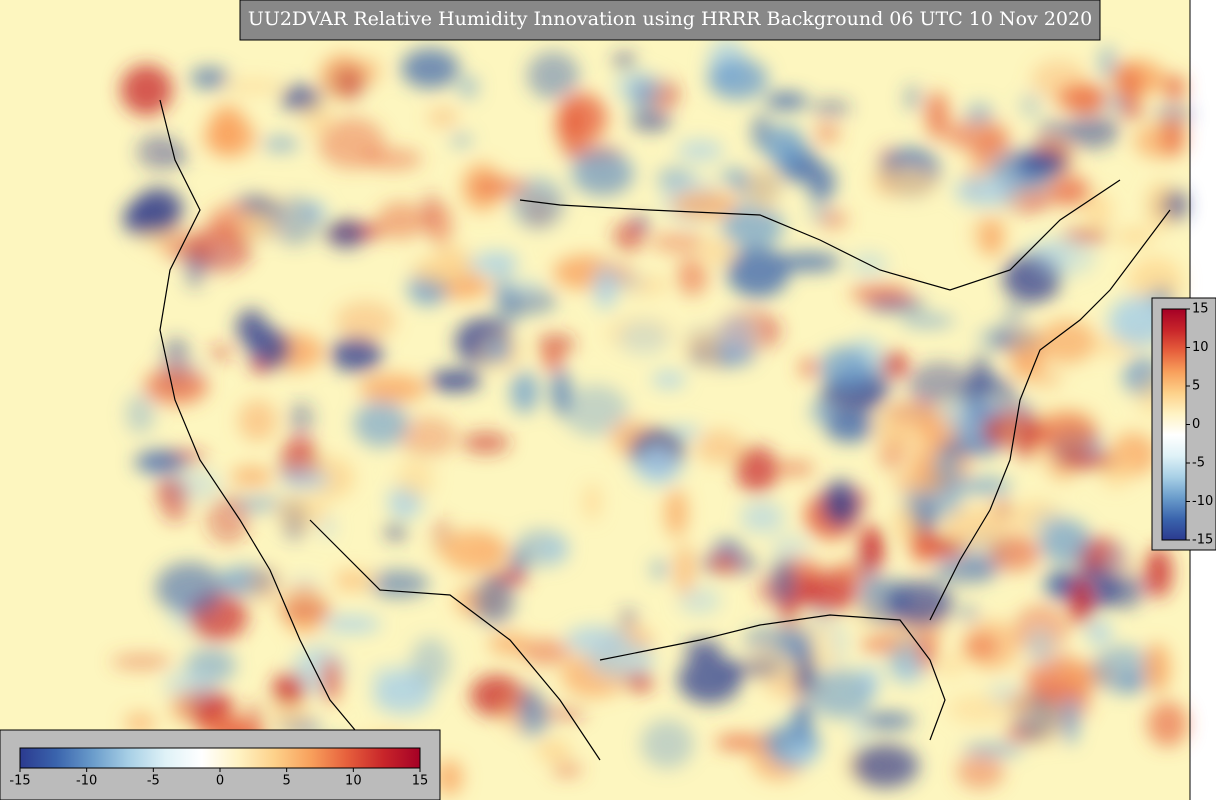  Describe the element at coordinates (772, 677) in the screenshot. I see `gulf-coast` at that location.